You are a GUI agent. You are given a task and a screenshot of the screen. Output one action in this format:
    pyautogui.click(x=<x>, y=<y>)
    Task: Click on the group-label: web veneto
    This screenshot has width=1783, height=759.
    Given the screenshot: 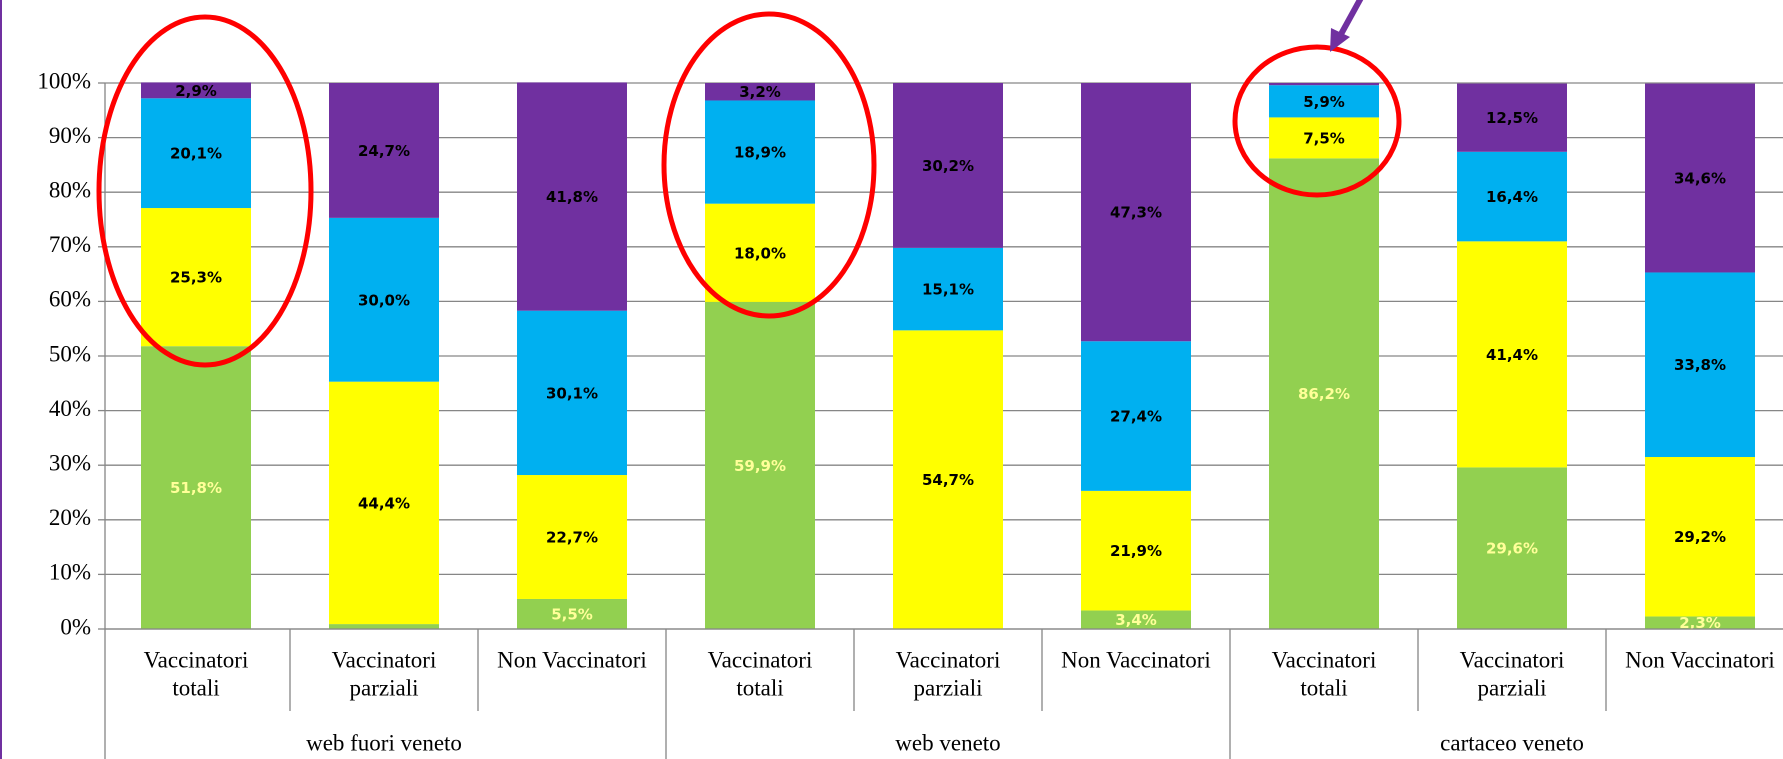 What is the action you would take?
    pyautogui.click(x=947, y=742)
    